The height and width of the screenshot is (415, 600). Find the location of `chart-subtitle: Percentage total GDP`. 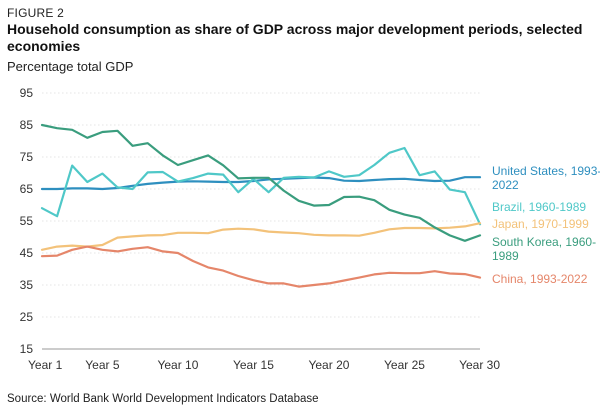

chart-subtitle: Percentage total GDP is located at coordinates (70, 66).